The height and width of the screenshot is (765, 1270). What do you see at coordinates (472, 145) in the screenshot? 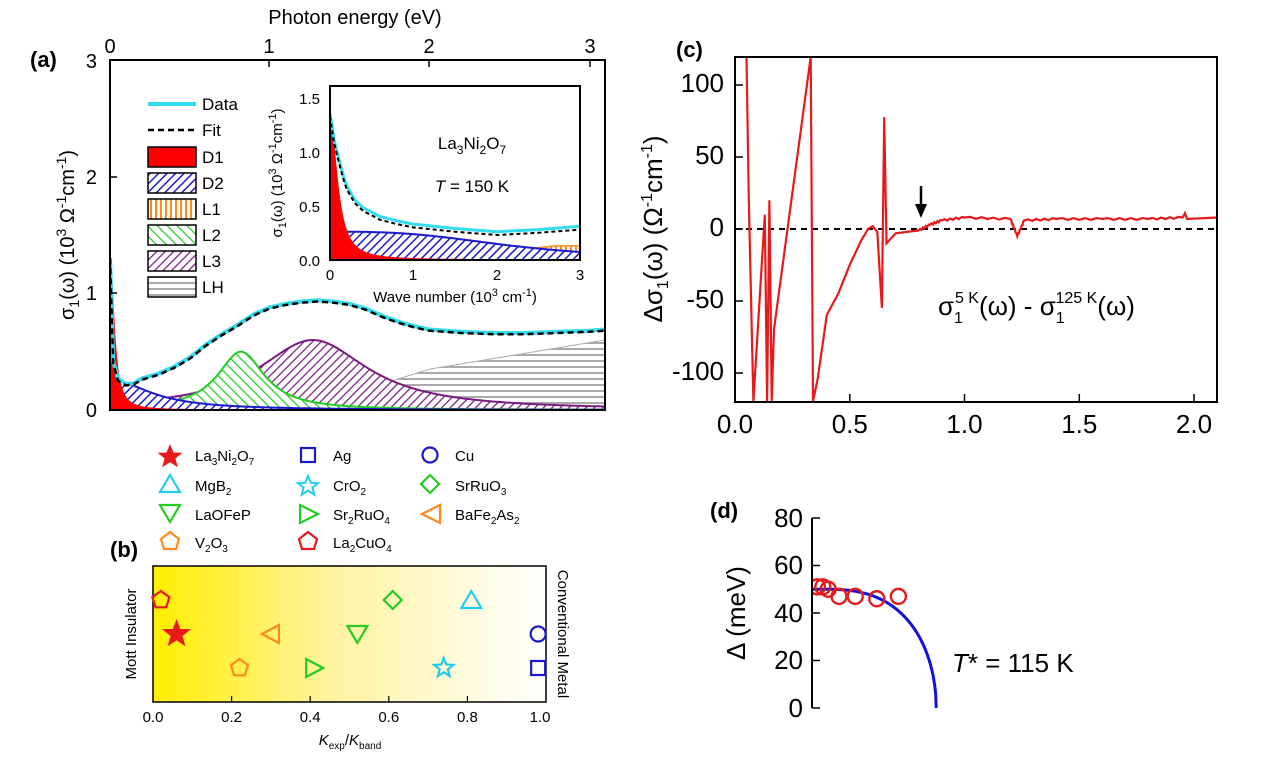
I see `inset-title: La3Ni2O7` at bounding box center [472, 145].